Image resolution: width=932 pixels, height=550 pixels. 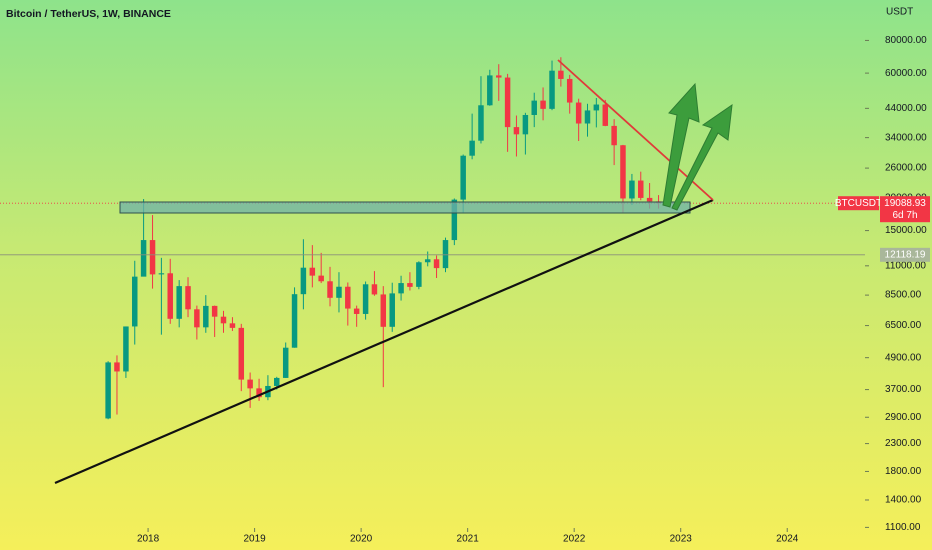 I want to click on price-line-tag, so click(x=905, y=254).